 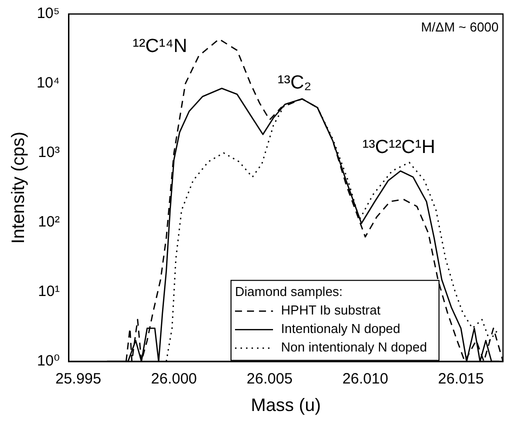 I want to click on legend-label: Non intentionaly N doped, so click(x=354, y=347).